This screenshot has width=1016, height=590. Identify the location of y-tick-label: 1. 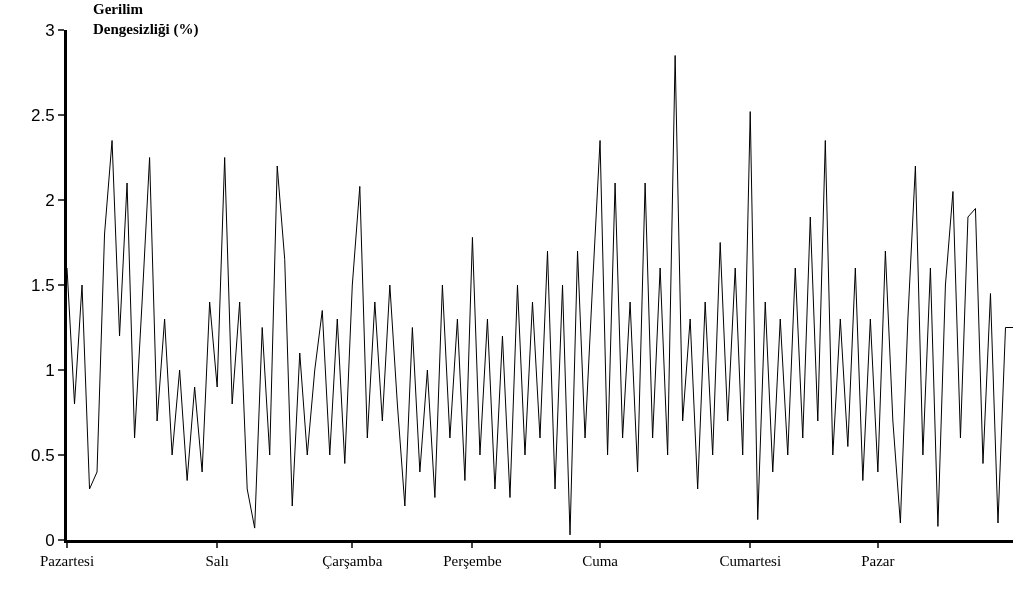
(50, 370).